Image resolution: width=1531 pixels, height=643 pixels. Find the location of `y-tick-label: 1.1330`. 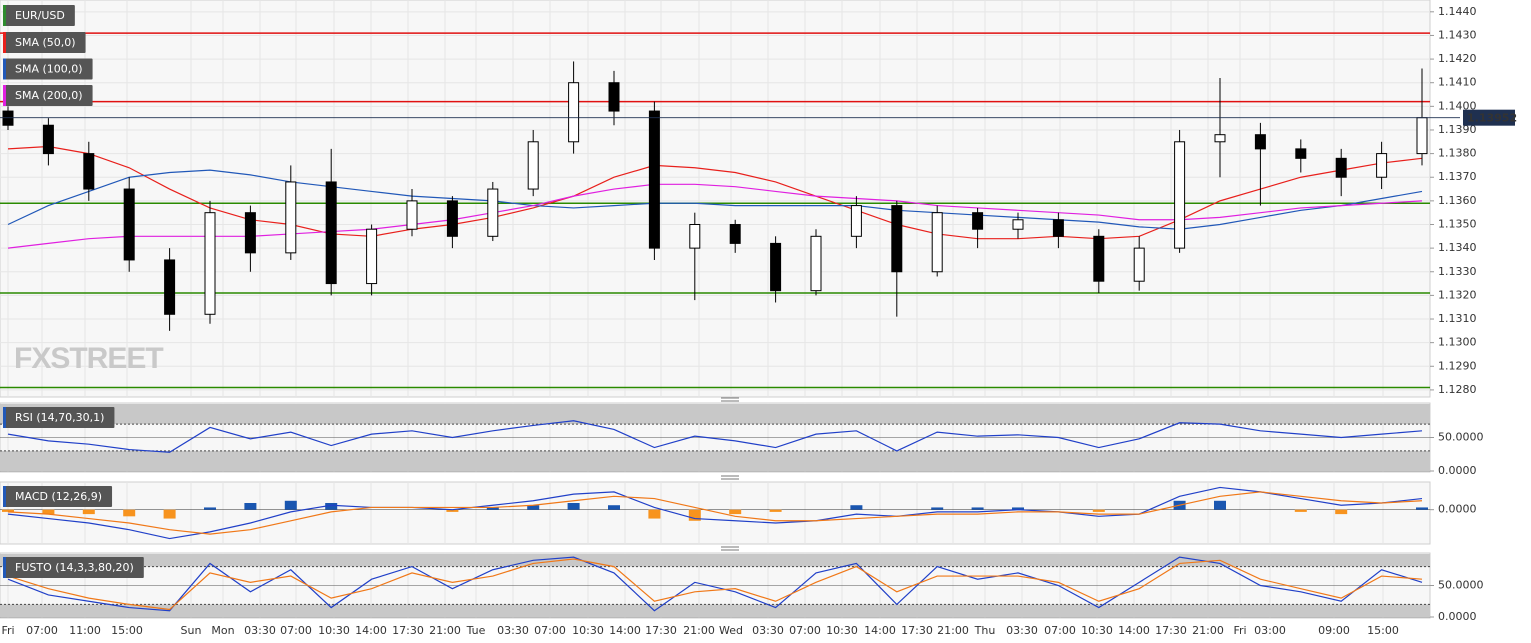

y-tick-label: 1.1330 is located at coordinates (1457, 271).